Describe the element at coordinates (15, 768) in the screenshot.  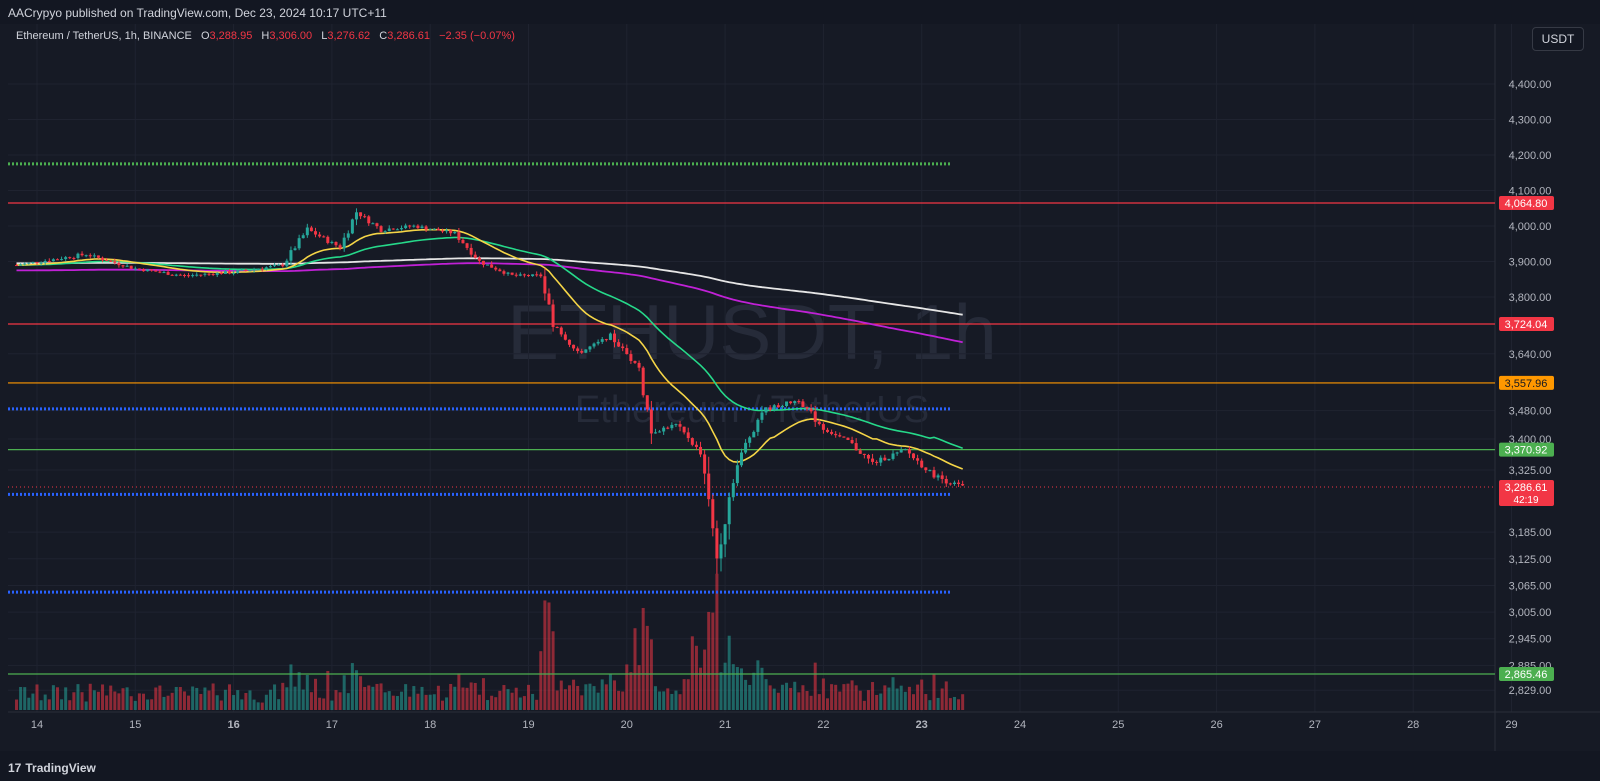
I see `tradingview-logo-icon: 17` at that location.